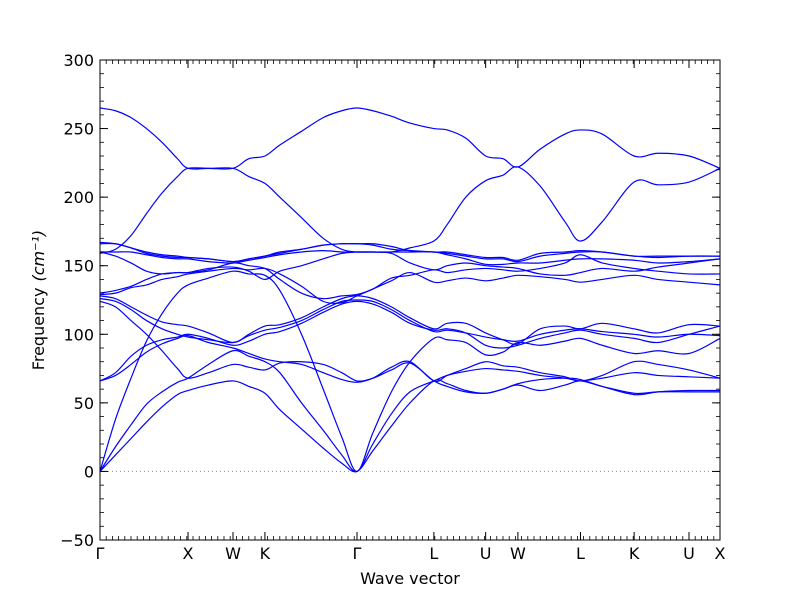 The height and width of the screenshot is (600, 800). What do you see at coordinates (433, 553) in the screenshot?
I see `x-tick-label-6: L` at bounding box center [433, 553].